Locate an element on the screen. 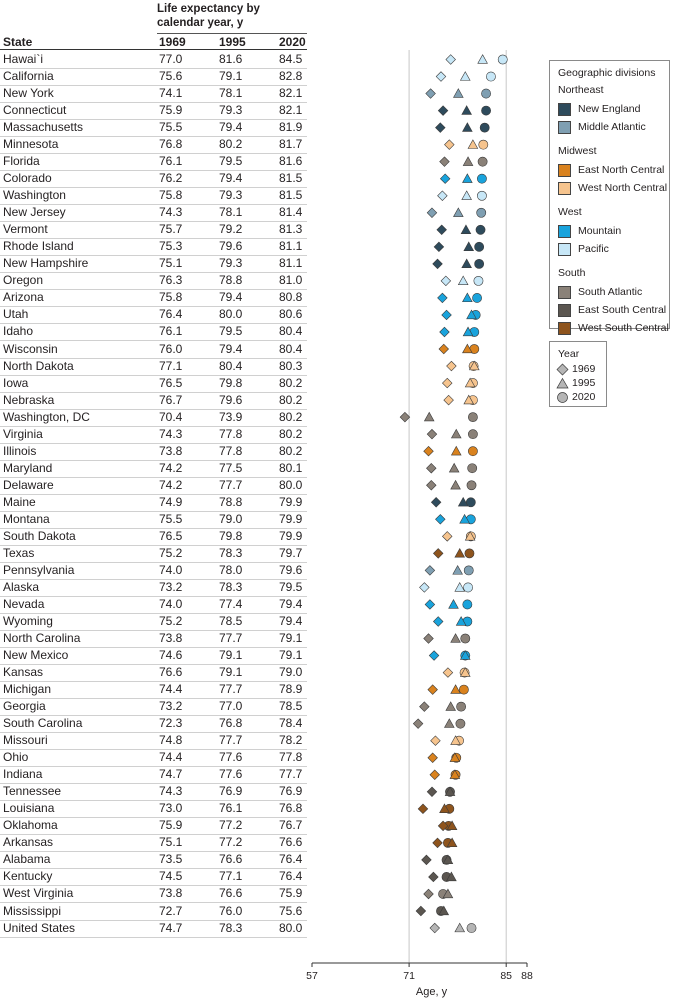 This screenshot has width=675, height=1000. value-1969: 75.5 is located at coordinates (171, 518).